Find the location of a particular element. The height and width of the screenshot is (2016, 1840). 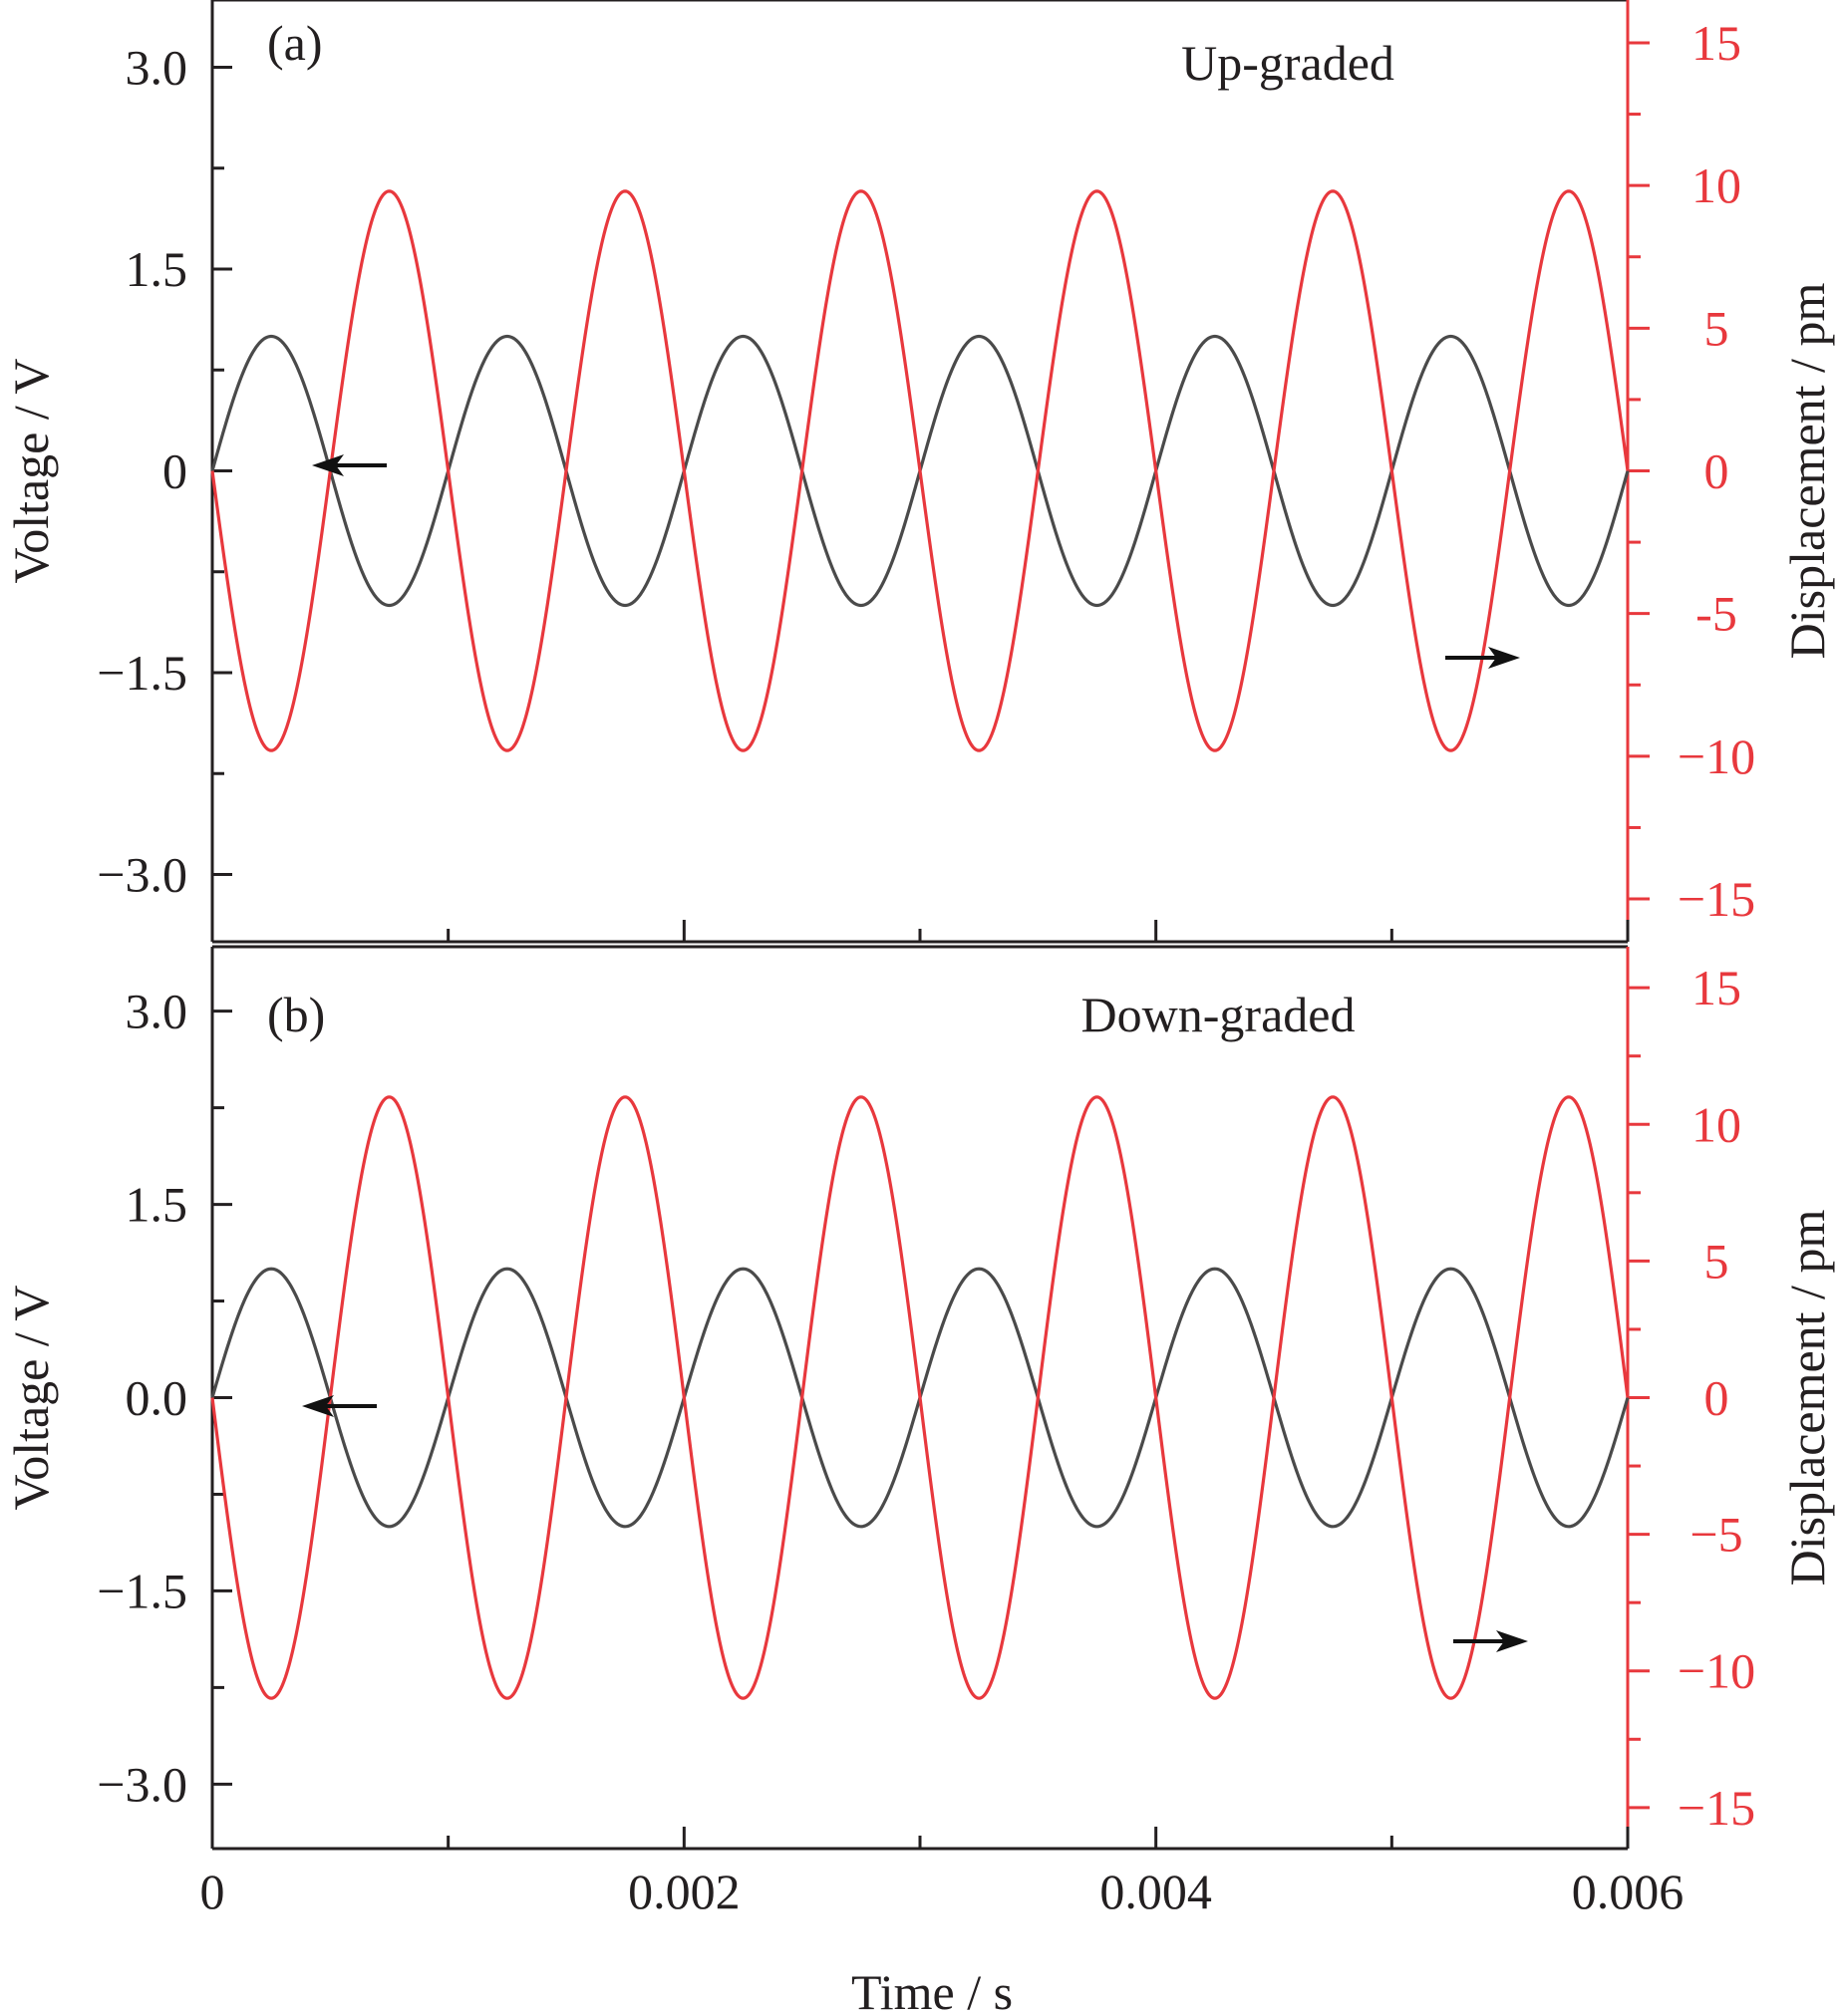

panel-label: (a) is located at coordinates (295, 43).